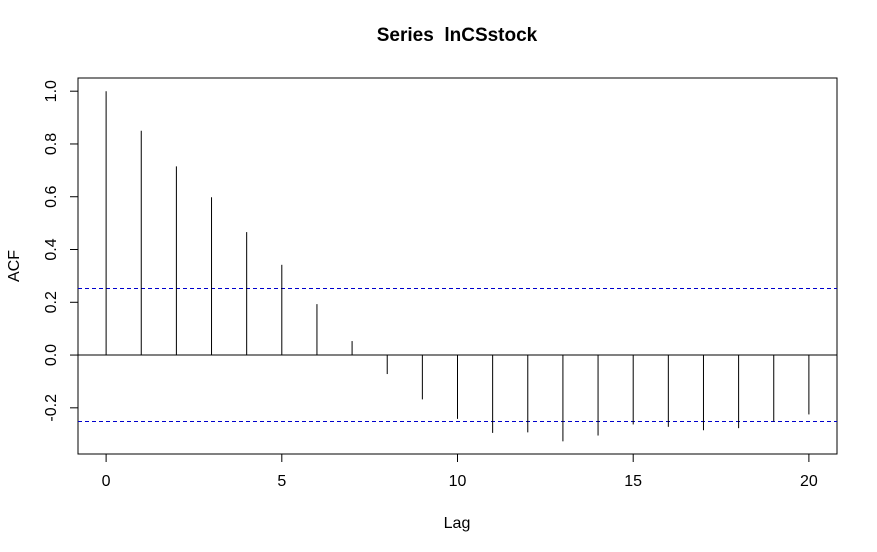  Describe the element at coordinates (51, 408) in the screenshot. I see `y-tick-label: -0.2` at that location.